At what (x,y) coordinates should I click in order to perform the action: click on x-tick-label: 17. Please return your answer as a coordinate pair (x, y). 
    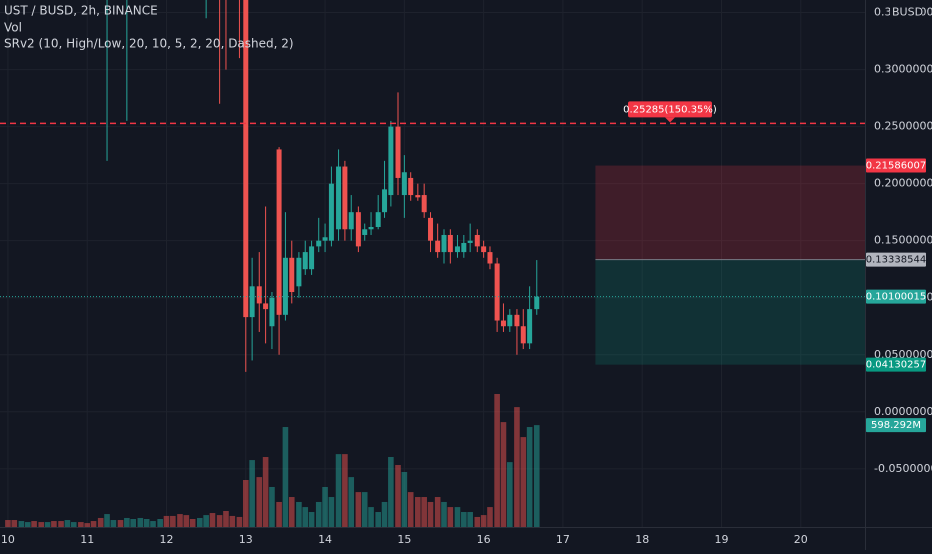
    Looking at the image, I should click on (563, 539).